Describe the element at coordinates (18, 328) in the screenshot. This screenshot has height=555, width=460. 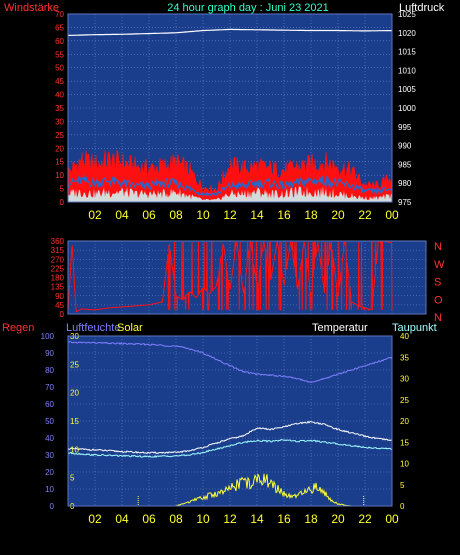
I see `rain-axis-title: Regen` at that location.